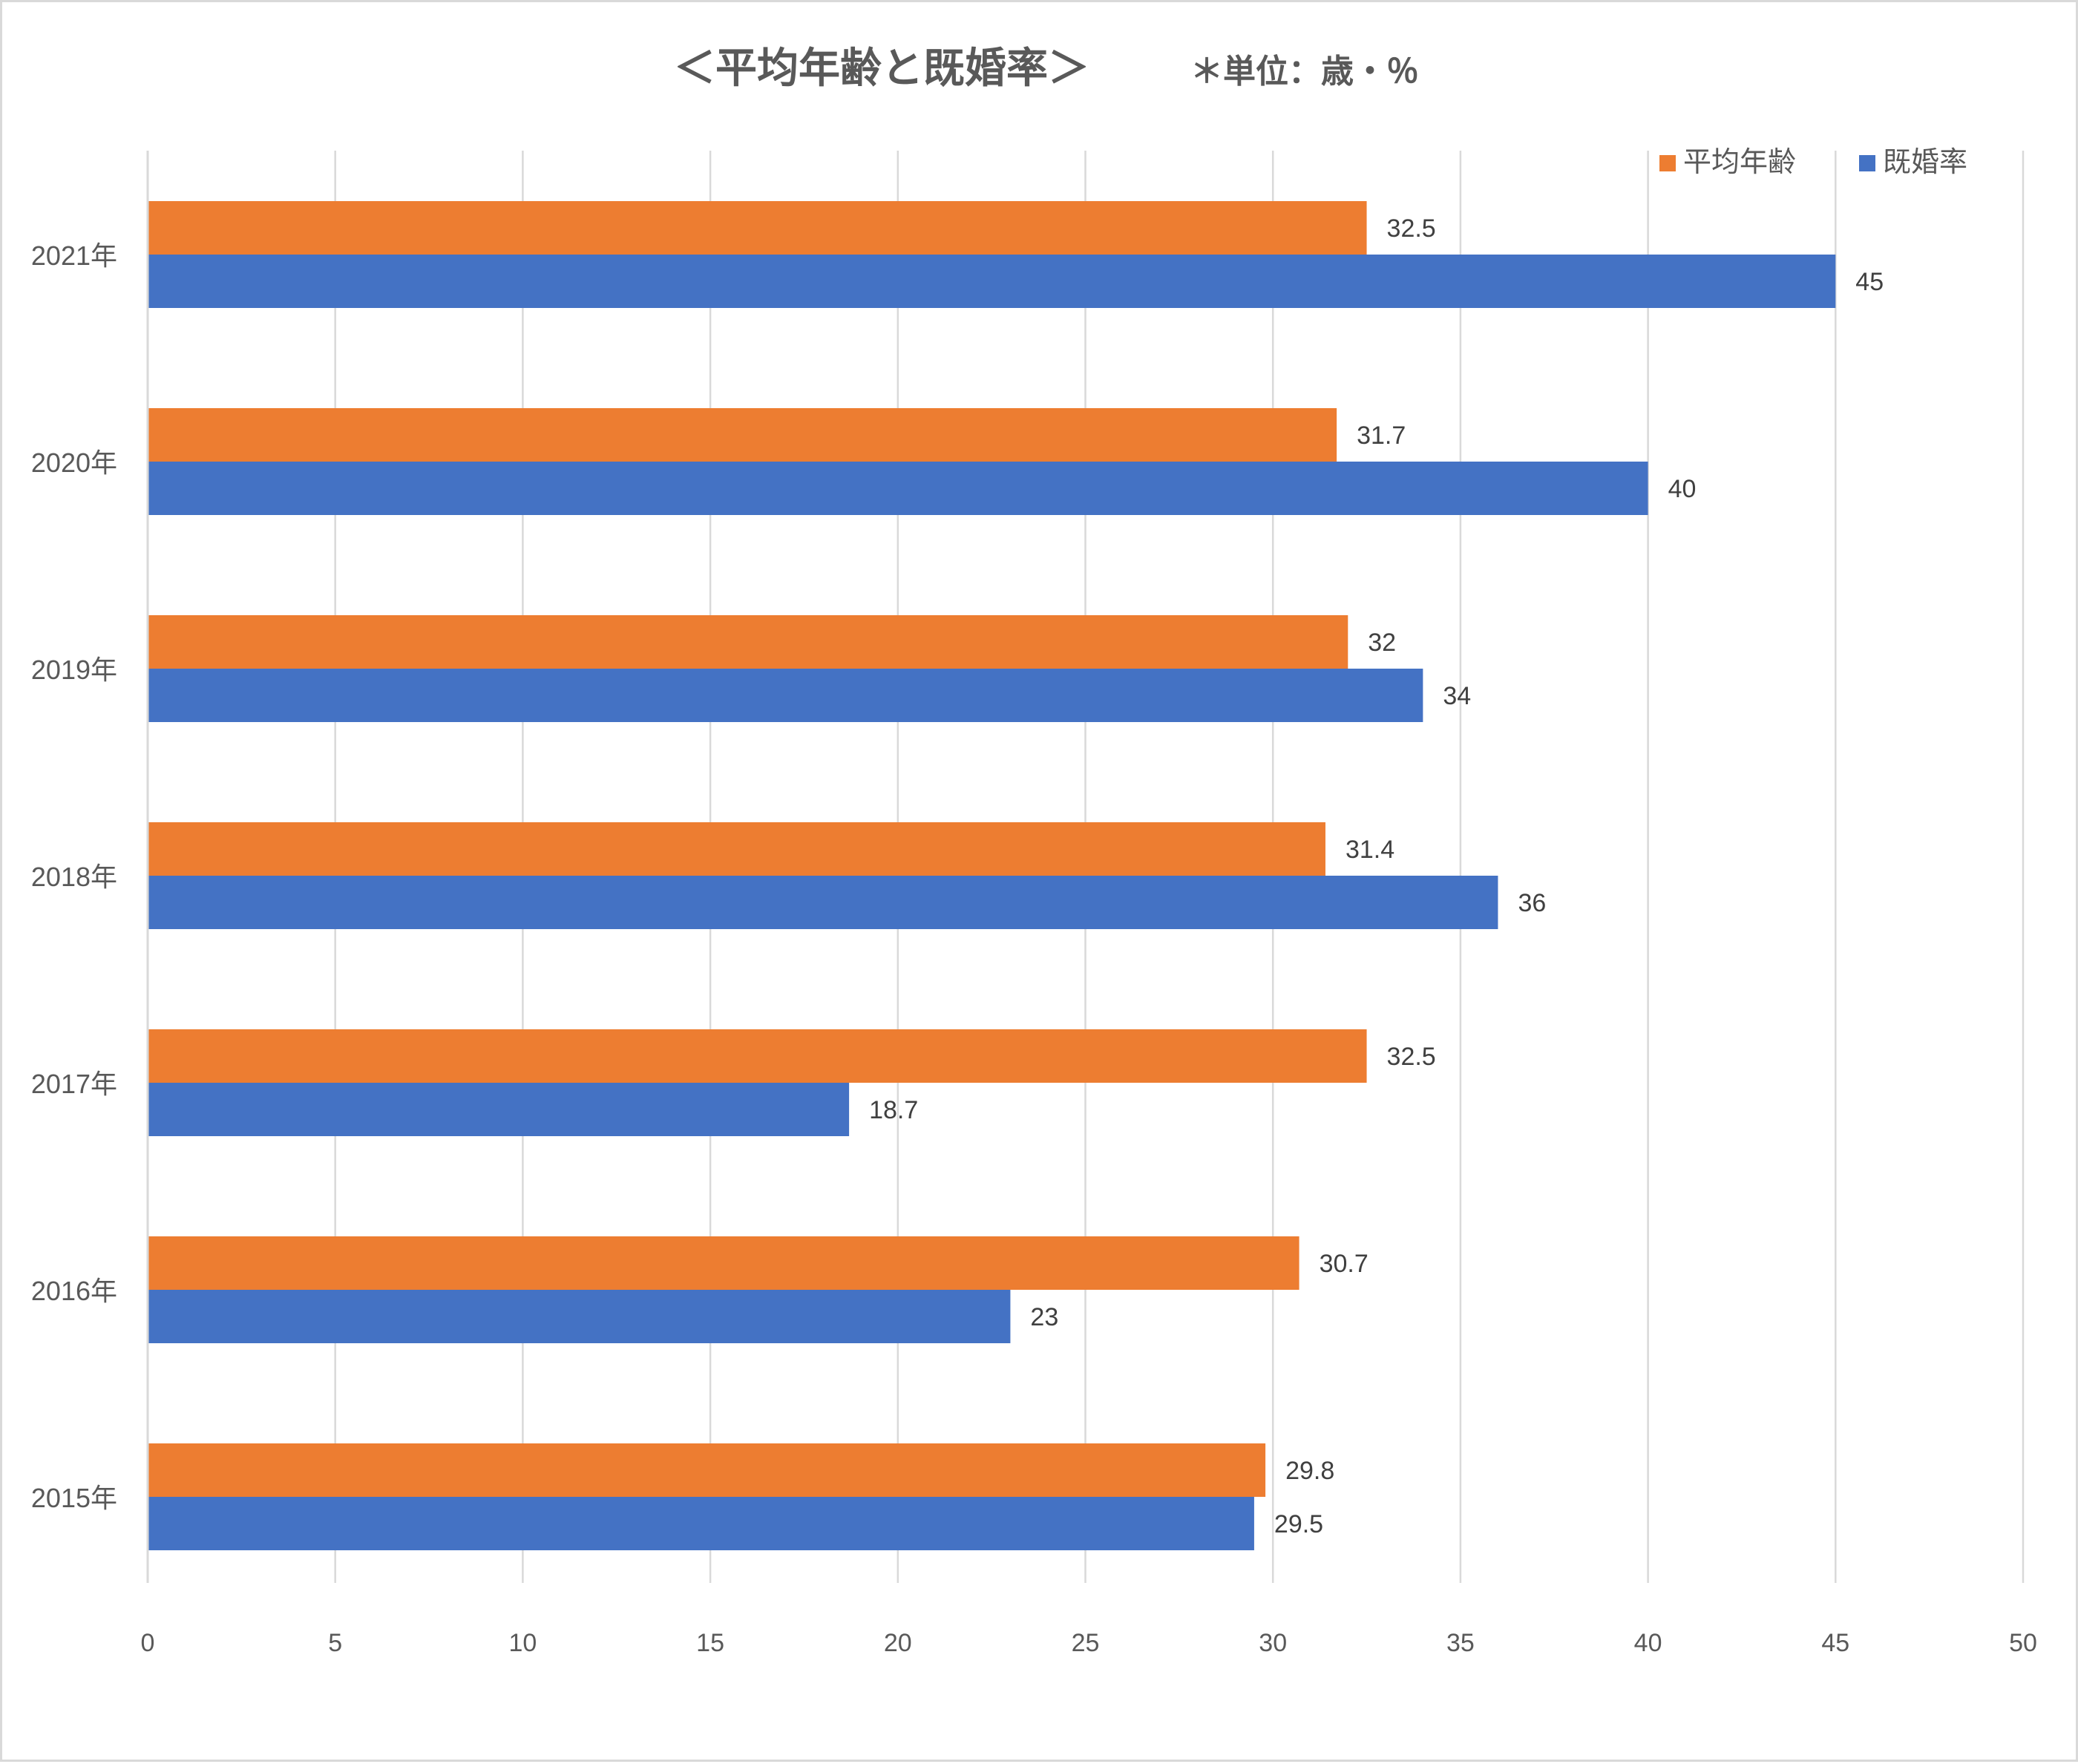 This screenshot has height=1764, width=2078. What do you see at coordinates (1682, 489) in the screenshot?
I see `data-label: 40` at bounding box center [1682, 489].